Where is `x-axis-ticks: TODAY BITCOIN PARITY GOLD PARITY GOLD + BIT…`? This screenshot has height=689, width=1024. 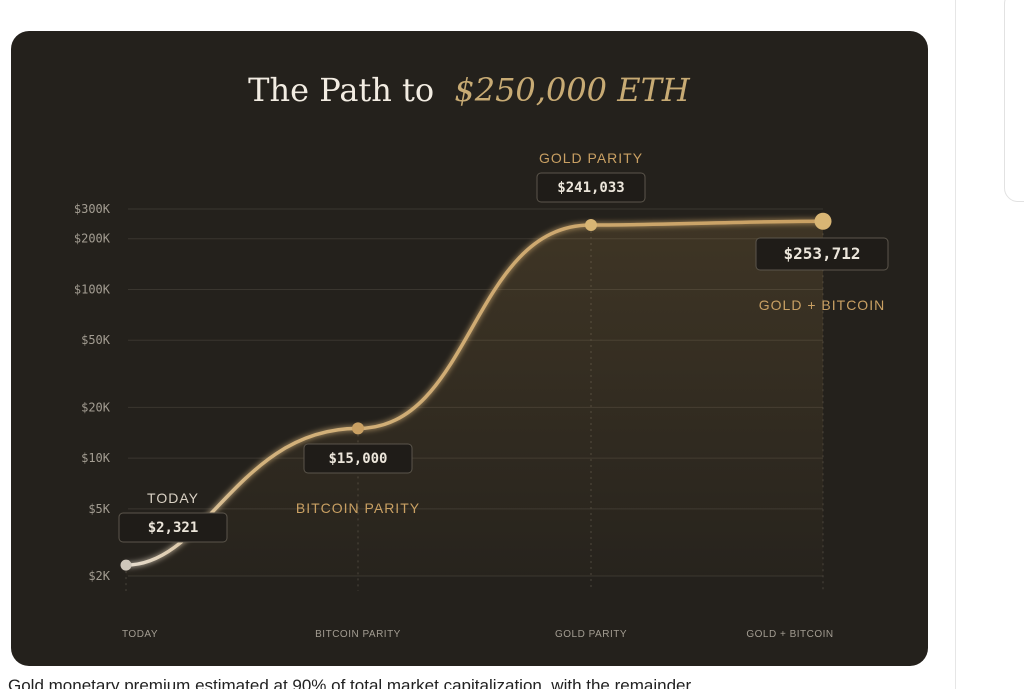
x-axis-ticks: TODAY BITCOIN PARITY GOLD PARITY GOLD + BIT… is located at coordinates (477, 634).